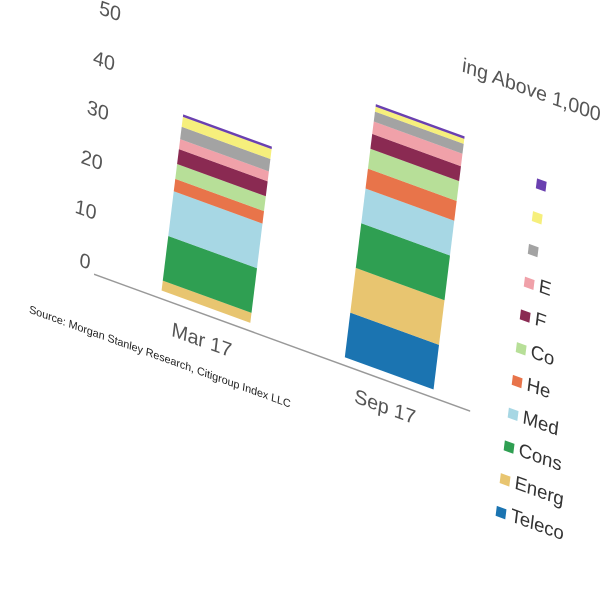 Image resolution: width=600 pixels, height=600 pixels. I want to click on x-axis, so click(282, 342).